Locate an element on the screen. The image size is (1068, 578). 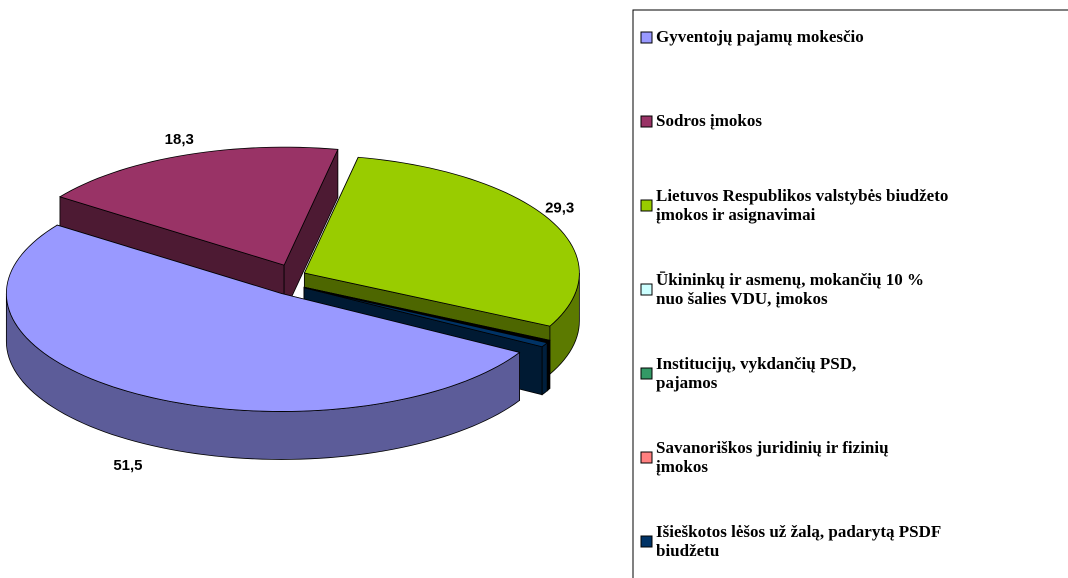
legend-label-line: Išieškotos lėšos už žalą, padarytą PSDF is located at coordinates (800, 531).